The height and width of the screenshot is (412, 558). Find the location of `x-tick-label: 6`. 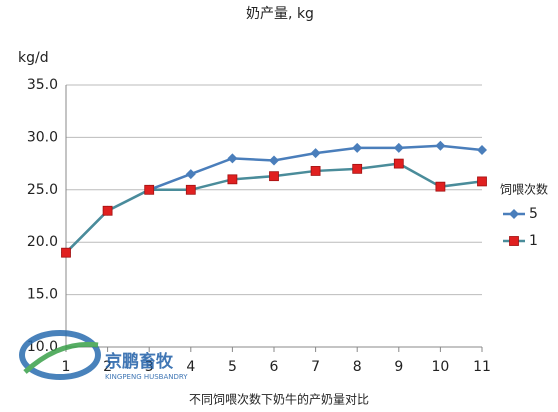

x-tick-label: 6 is located at coordinates (274, 367).